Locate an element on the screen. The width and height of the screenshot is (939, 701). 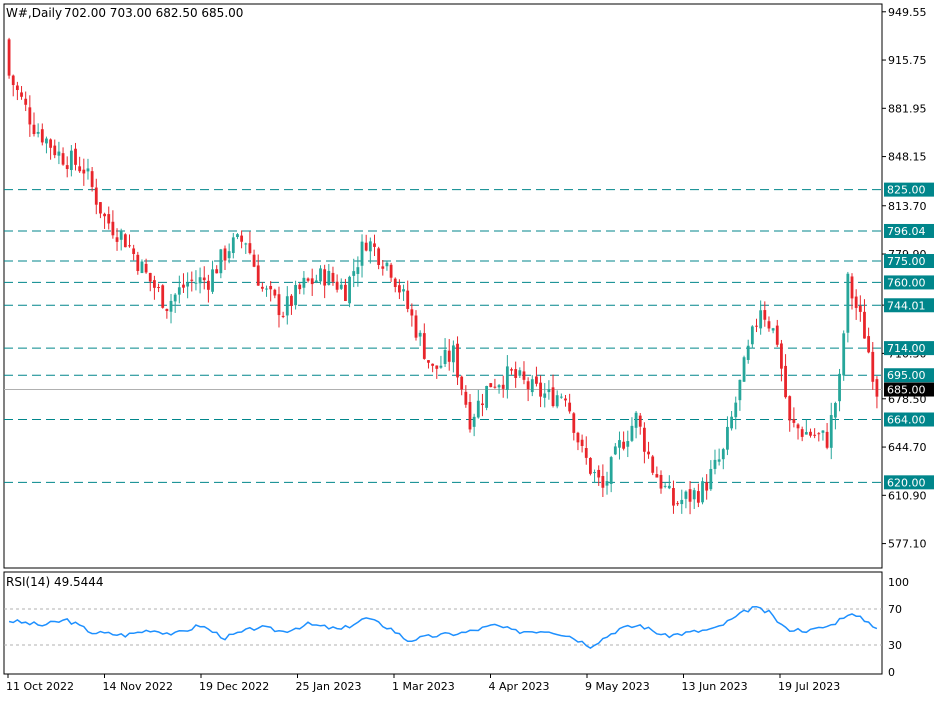
level-label: 664.00 is located at coordinates (906, 420).